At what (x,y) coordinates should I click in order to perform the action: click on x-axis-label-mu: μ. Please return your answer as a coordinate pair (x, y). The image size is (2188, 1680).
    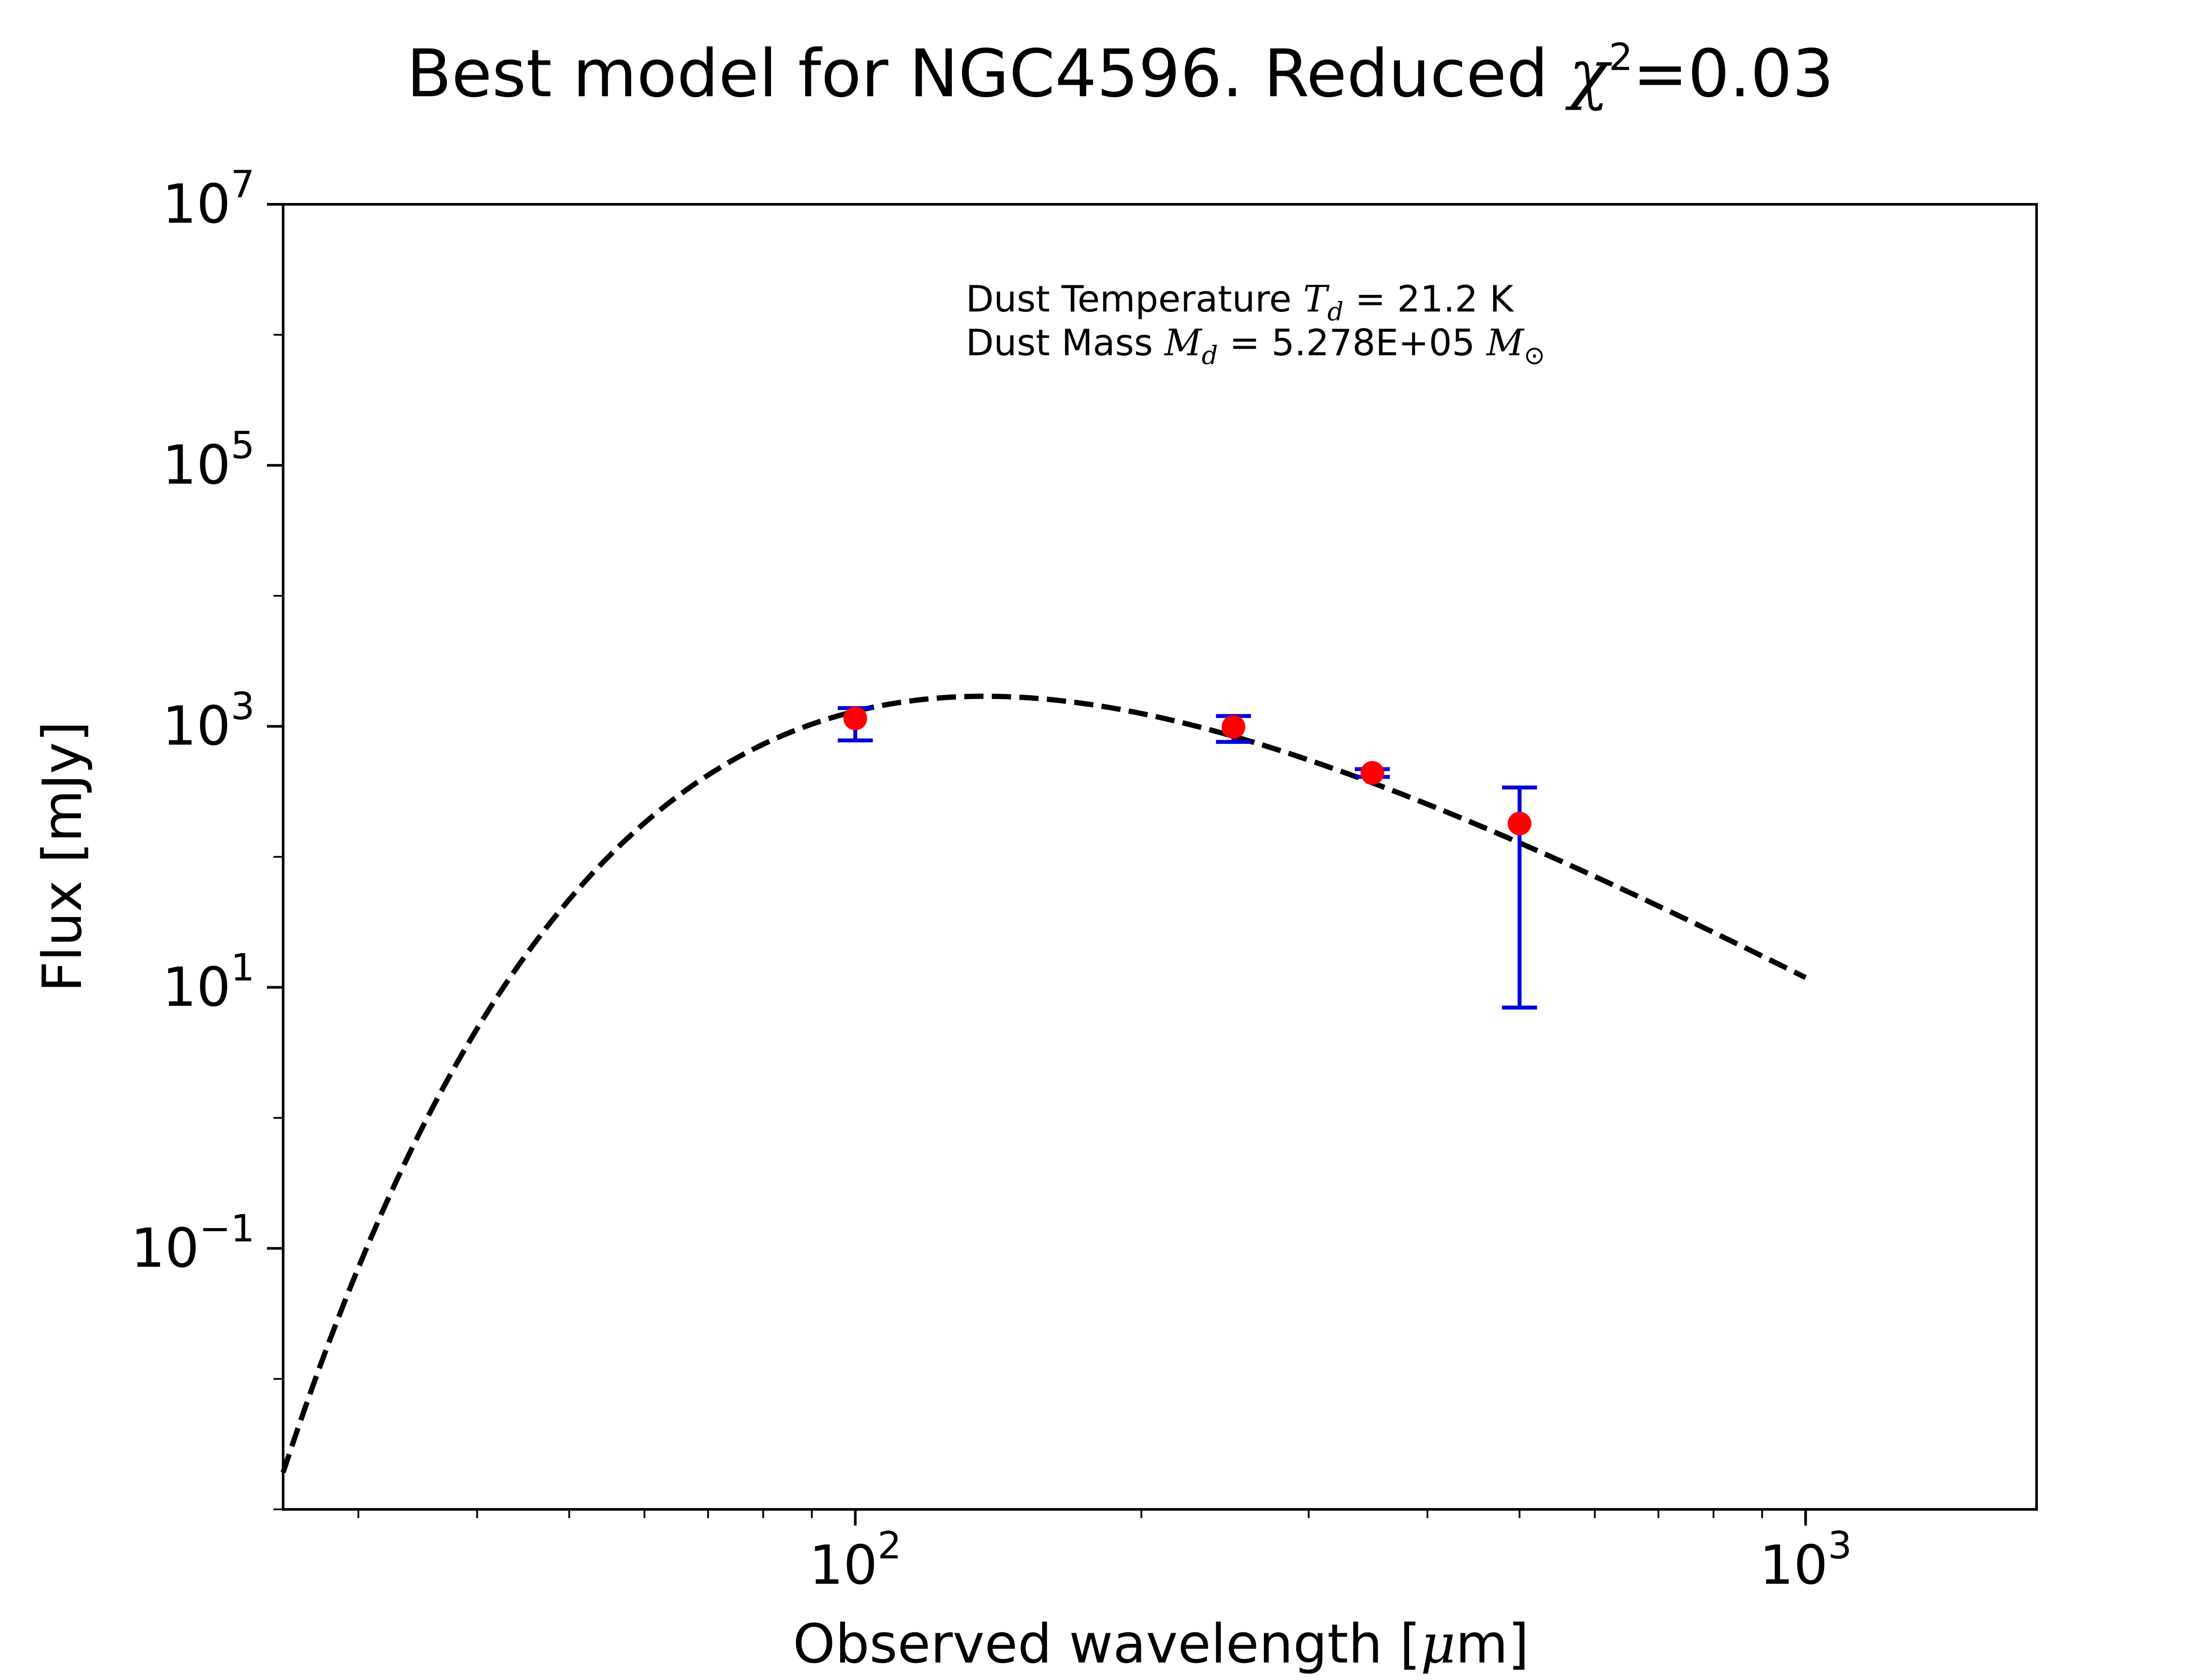
    Looking at the image, I should click on (1437, 1644).